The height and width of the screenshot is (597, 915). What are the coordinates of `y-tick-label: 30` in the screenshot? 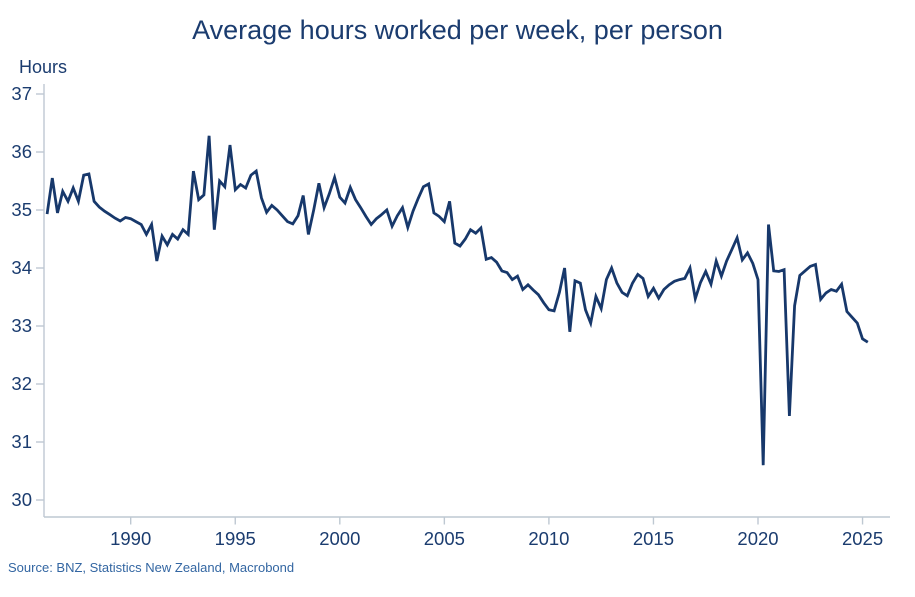 It's located at (21, 499).